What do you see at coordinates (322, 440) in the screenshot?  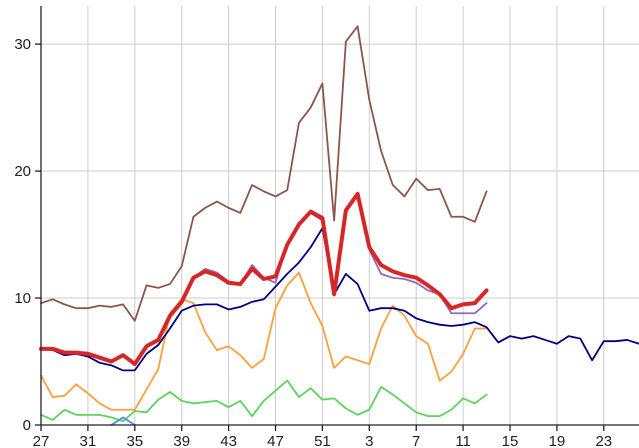 I see `x-tick-label: 51` at bounding box center [322, 440].